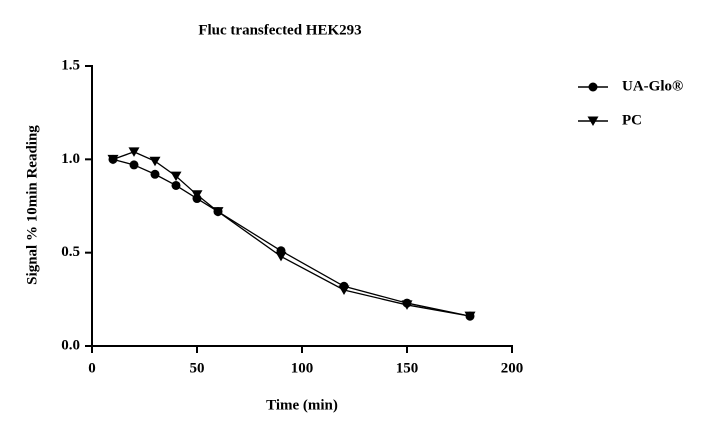 This screenshot has width=721, height=436. What do you see at coordinates (70, 252) in the screenshot?
I see `y-tick-label: 0.5` at bounding box center [70, 252].